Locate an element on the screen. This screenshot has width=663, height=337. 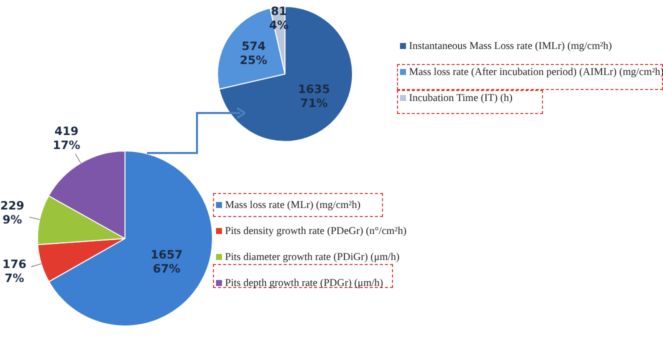
legend-label: Incubation Time (IT) (h) is located at coordinates (461, 98).